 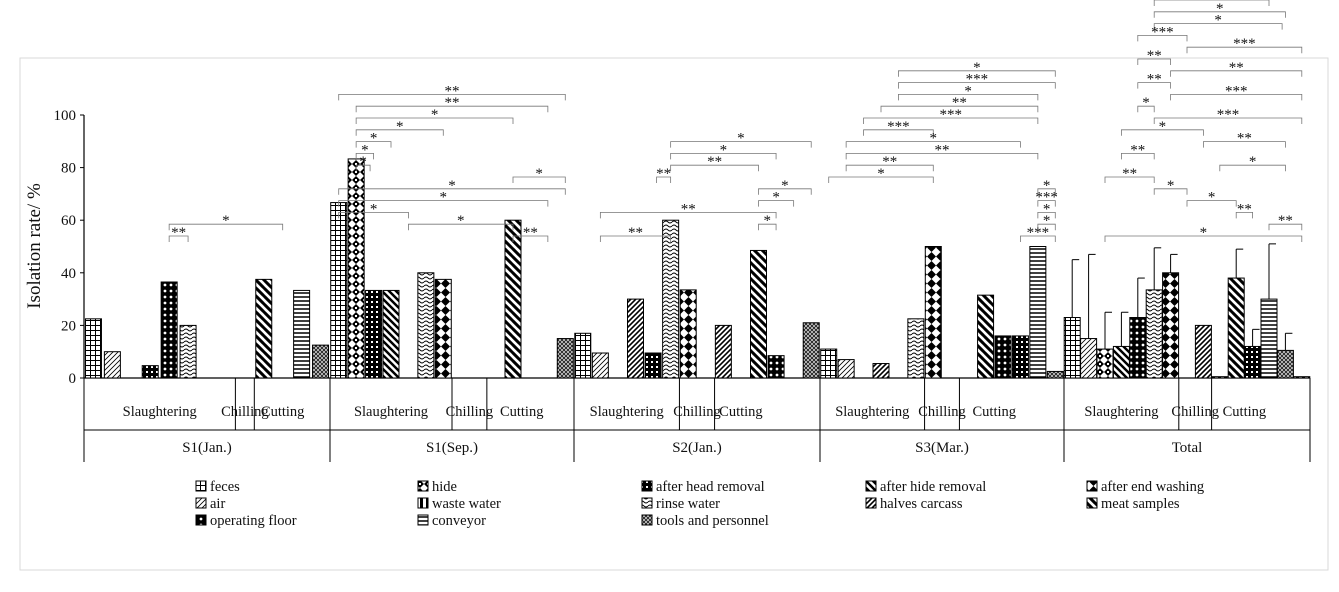 What do you see at coordinates (1236, 91) in the screenshot?
I see `sig-label-4-11: ***` at bounding box center [1236, 91].